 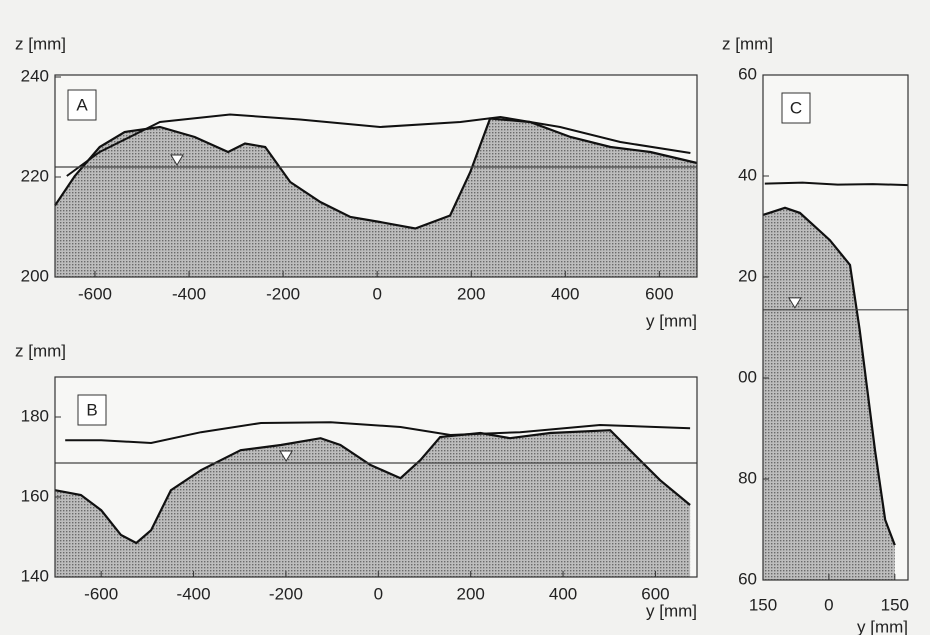 What do you see at coordinates (747, 477) in the screenshot?
I see `y-tick-label: 80` at bounding box center [747, 477].